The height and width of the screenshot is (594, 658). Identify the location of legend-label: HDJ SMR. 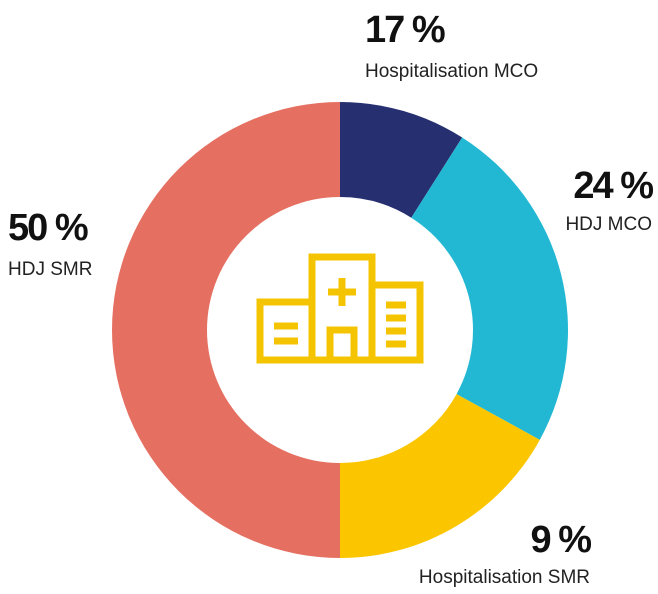
(50, 269).